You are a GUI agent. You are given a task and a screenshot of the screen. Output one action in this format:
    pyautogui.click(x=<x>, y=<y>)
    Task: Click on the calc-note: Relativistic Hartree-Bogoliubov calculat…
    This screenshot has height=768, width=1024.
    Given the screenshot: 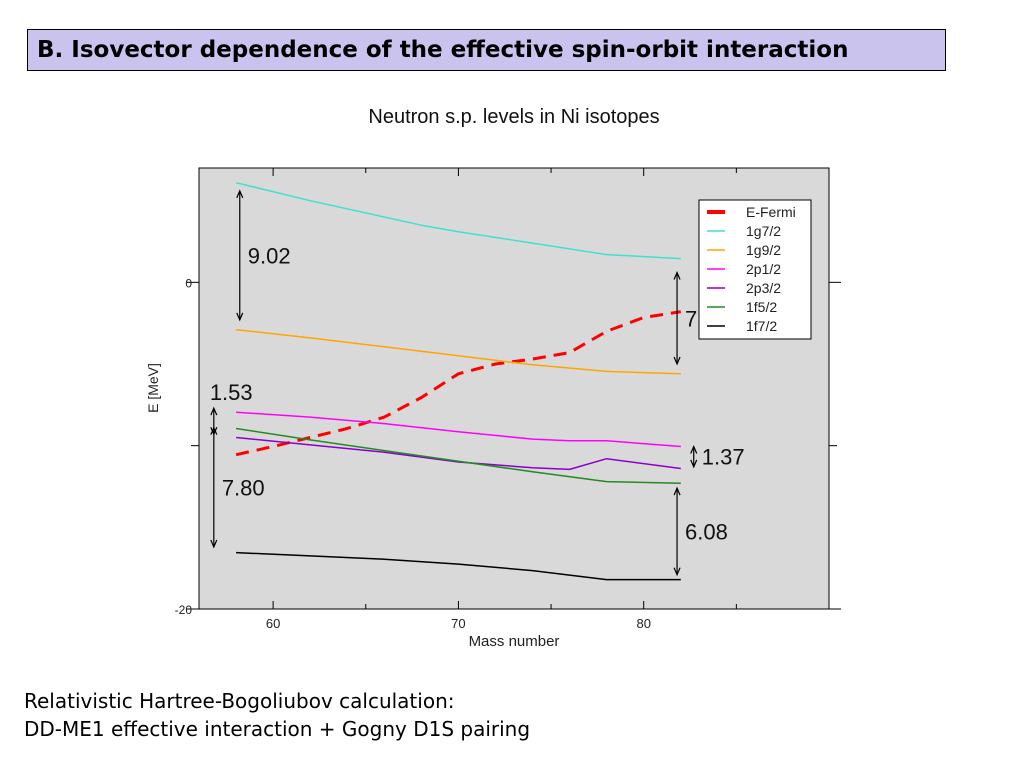 What is the action you would take?
    pyautogui.click(x=239, y=701)
    